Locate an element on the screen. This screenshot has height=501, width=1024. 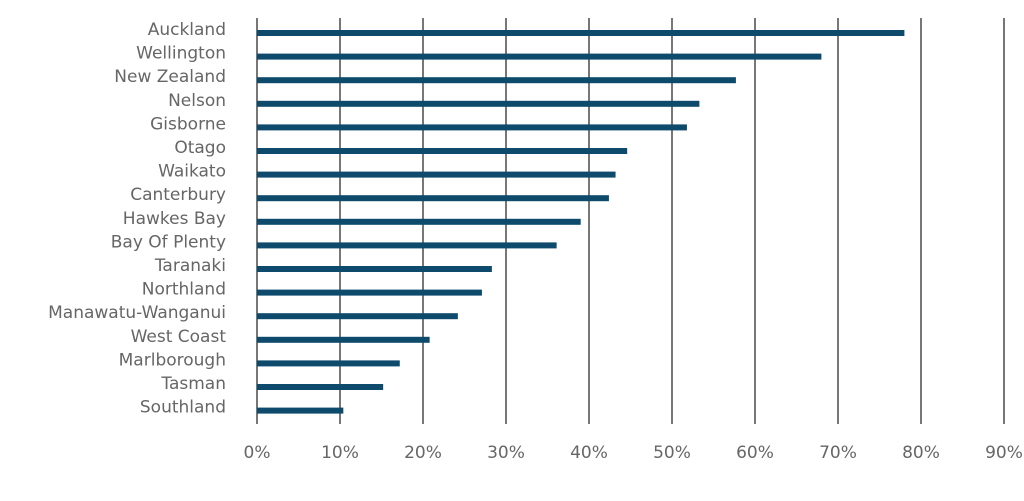
category-label: Otago is located at coordinates (200, 148).